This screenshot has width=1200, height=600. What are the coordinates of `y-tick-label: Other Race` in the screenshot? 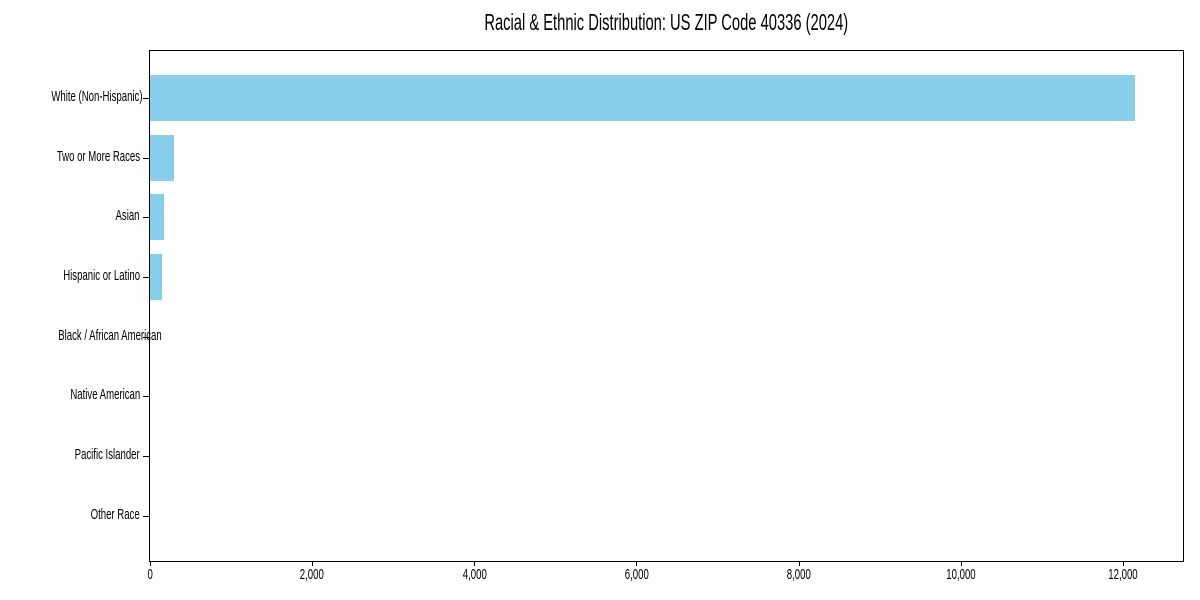 It's located at (70, 515).